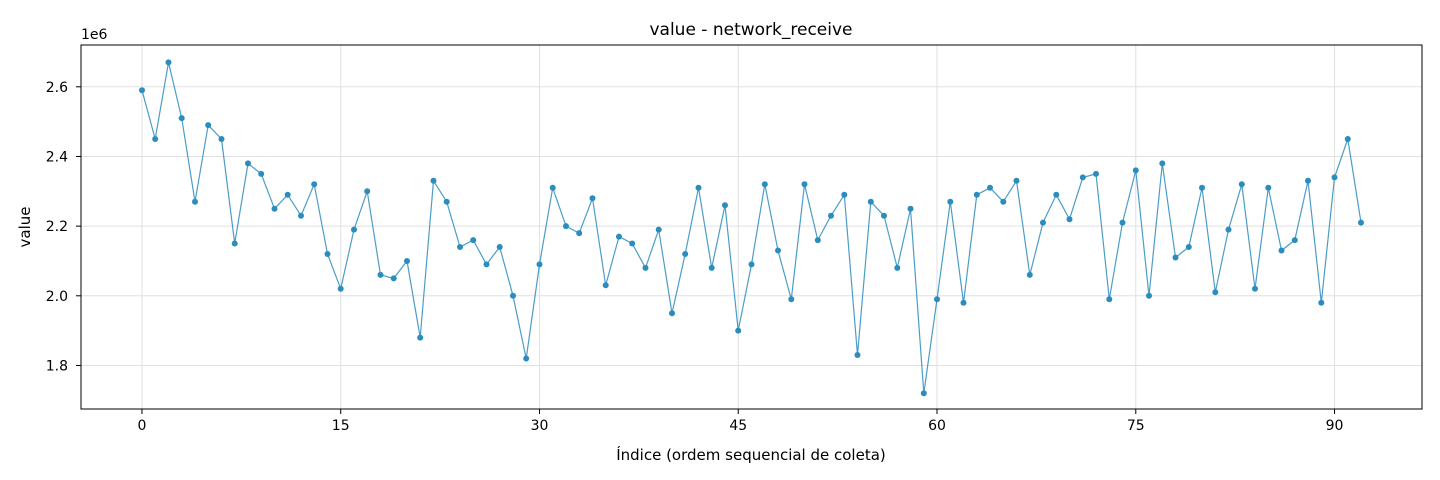 The height and width of the screenshot is (480, 1440). I want to click on x-tick-label: 45, so click(738, 426).